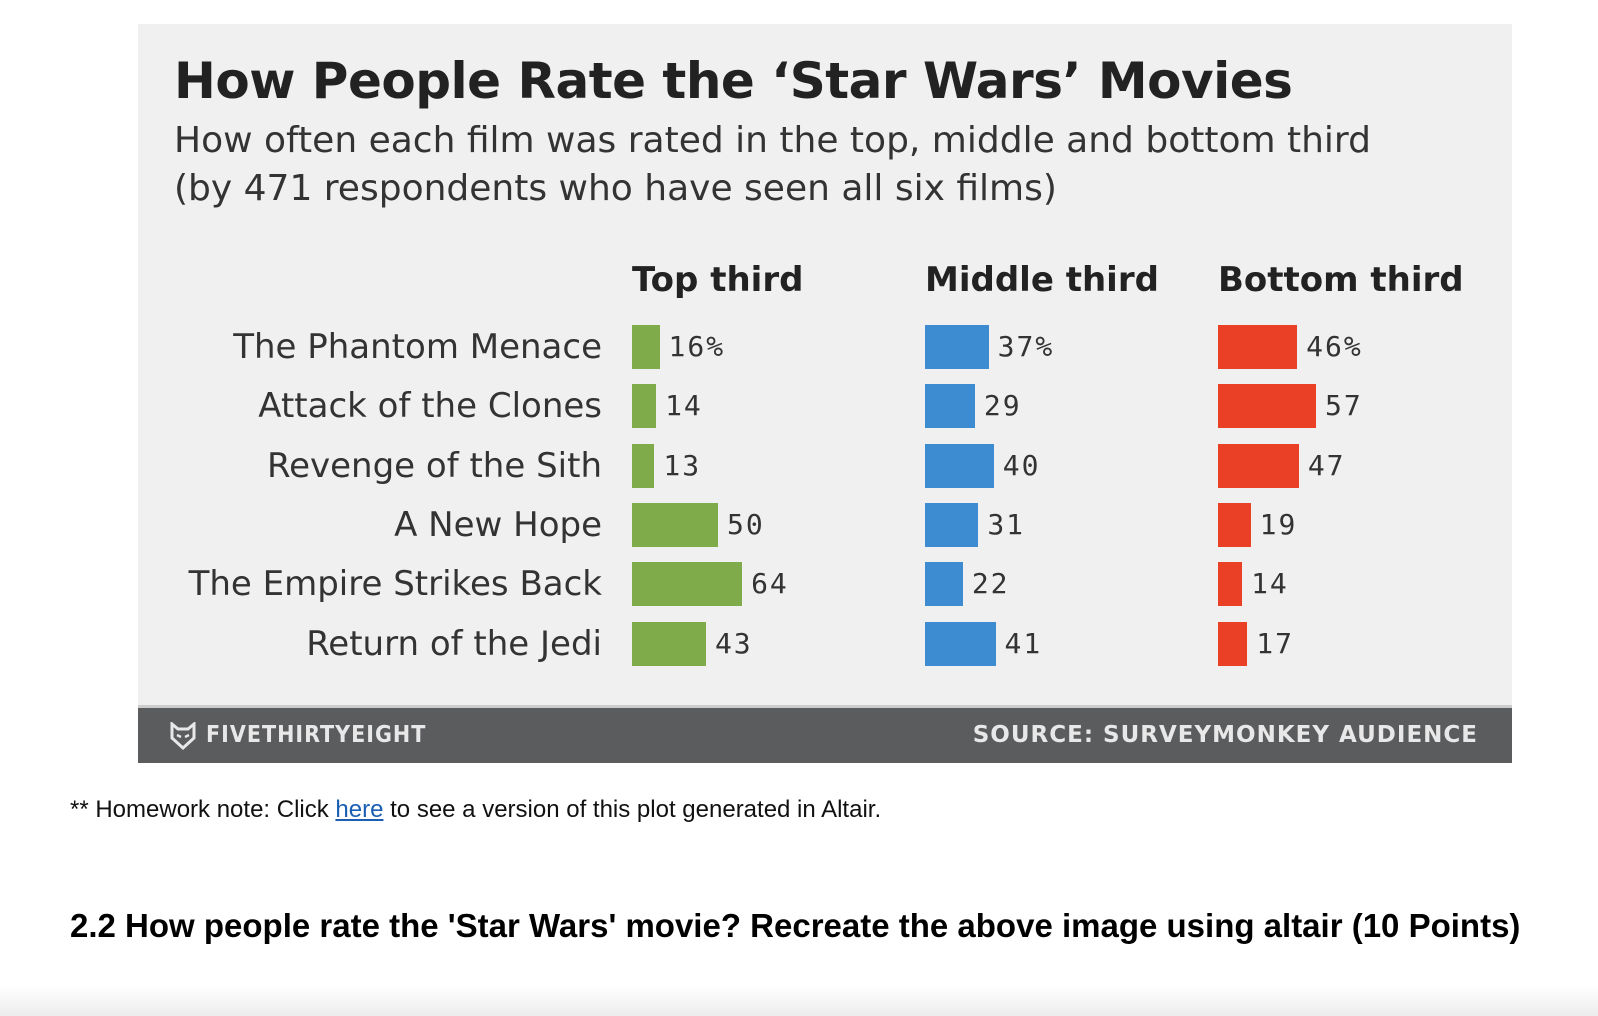  What do you see at coordinates (316, 735) in the screenshot?
I see `brand-name: FIVETHIRTYEIGHT` at bounding box center [316, 735].